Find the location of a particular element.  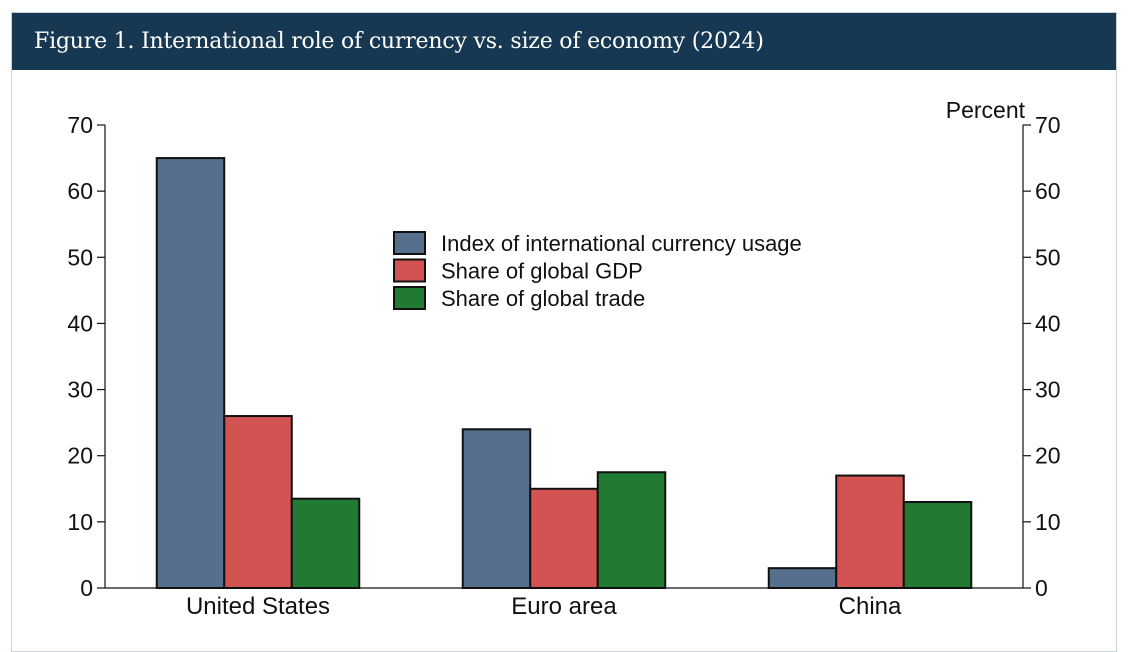

x-tick-label: China is located at coordinates (870, 606).